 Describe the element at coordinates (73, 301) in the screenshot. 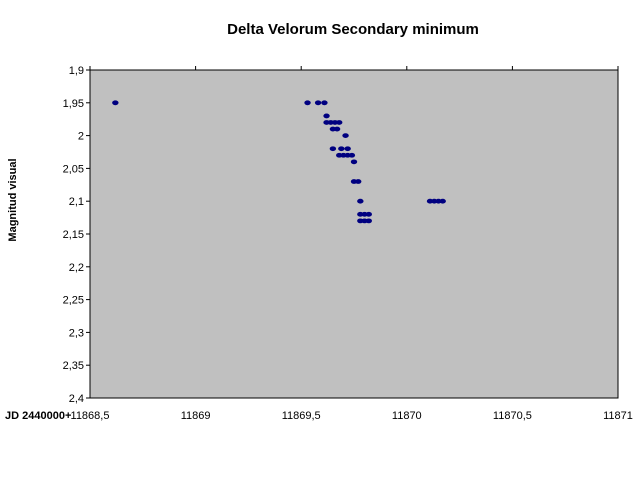

I see `y-tick-label: 2,25` at that location.